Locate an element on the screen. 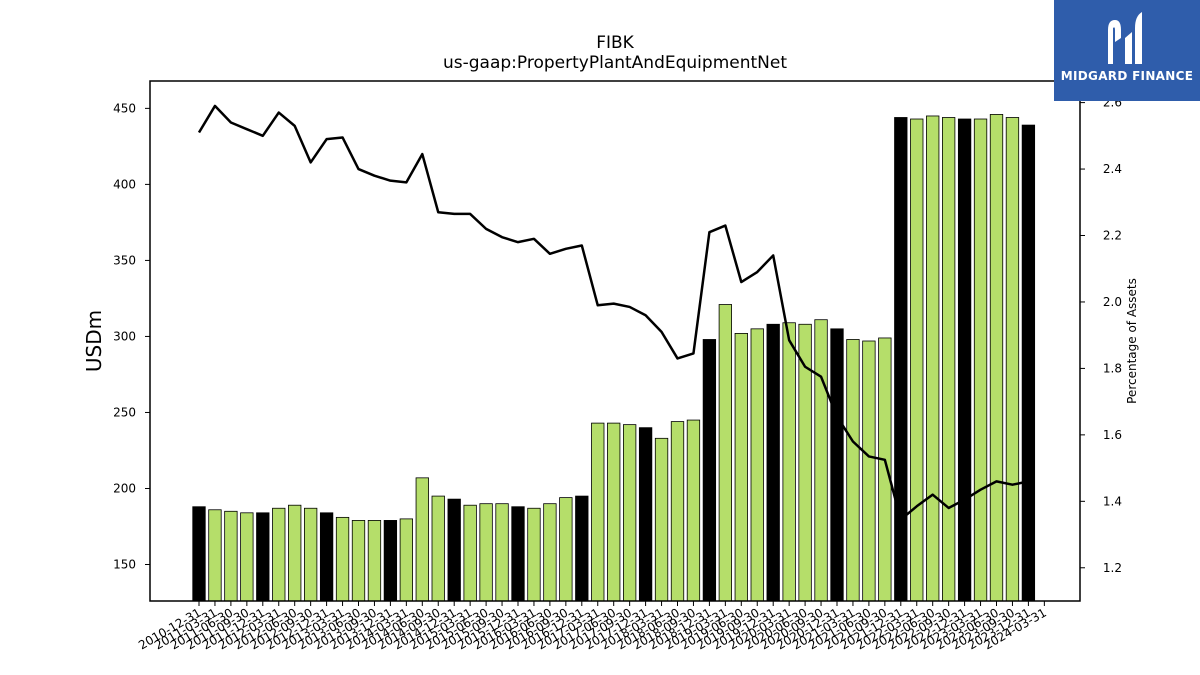  y-tick-label: 400 is located at coordinates (124, 184).